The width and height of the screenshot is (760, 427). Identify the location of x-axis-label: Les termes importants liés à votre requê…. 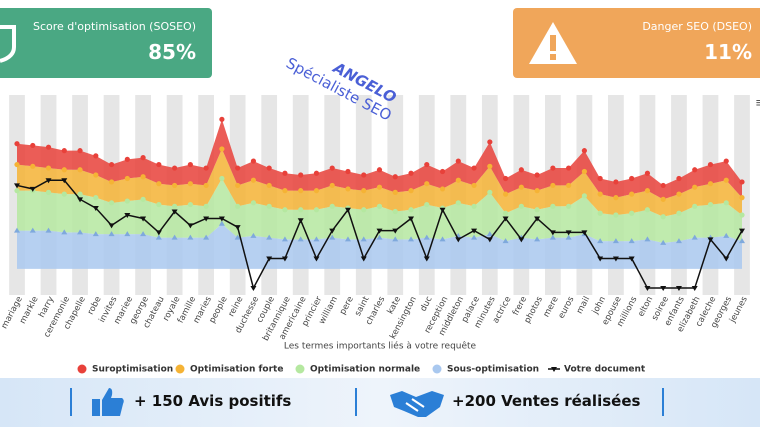
(380, 346).